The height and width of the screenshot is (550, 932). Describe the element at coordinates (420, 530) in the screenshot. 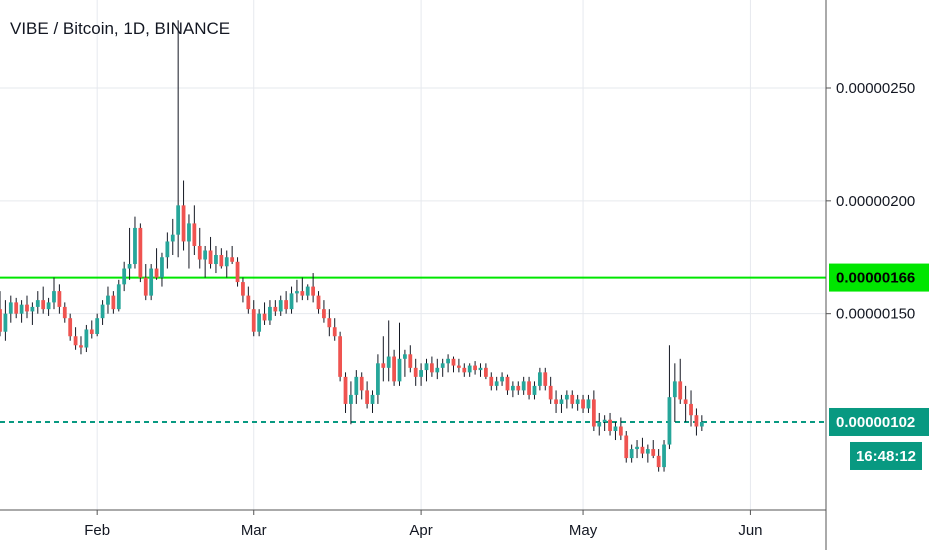

I see `x-tick-label: Apr` at that location.